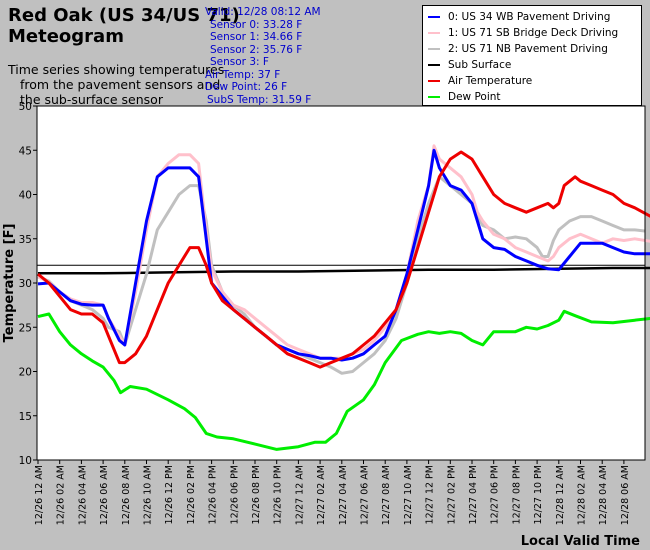 This screenshot has height=550, width=650. I want to click on legend-item-dew-point: Dew Point, so click(464, 97).